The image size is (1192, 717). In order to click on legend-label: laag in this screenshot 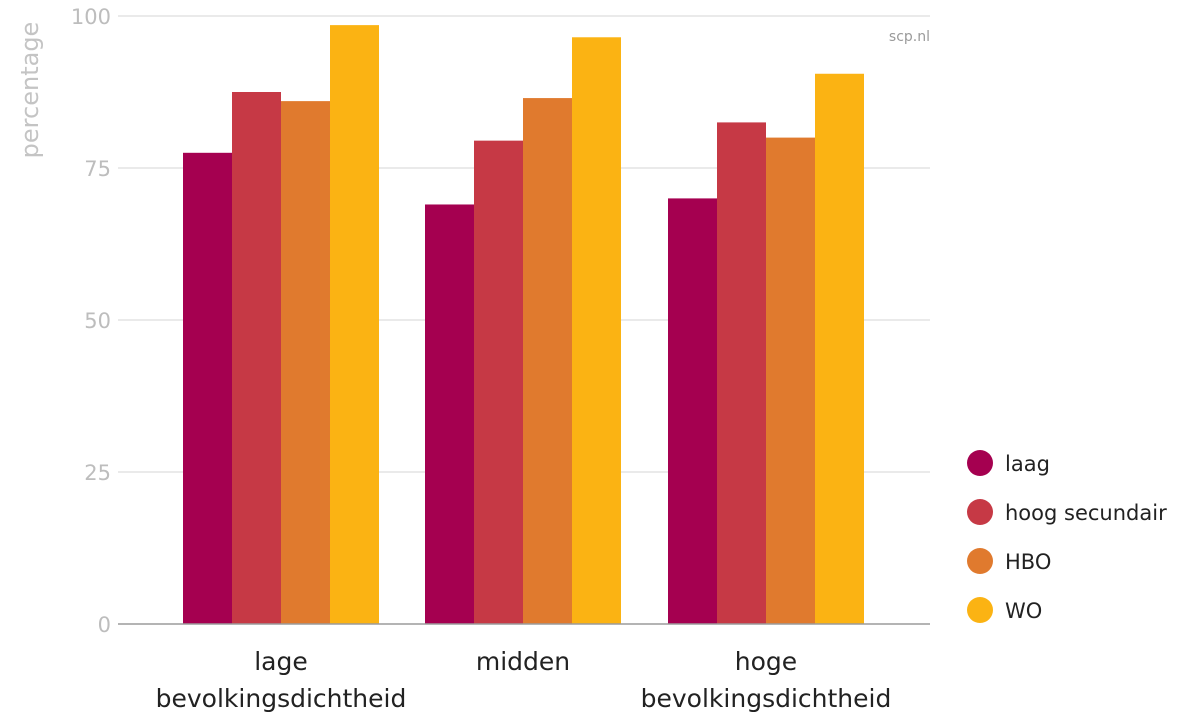, I will do `click(1027, 464)`.